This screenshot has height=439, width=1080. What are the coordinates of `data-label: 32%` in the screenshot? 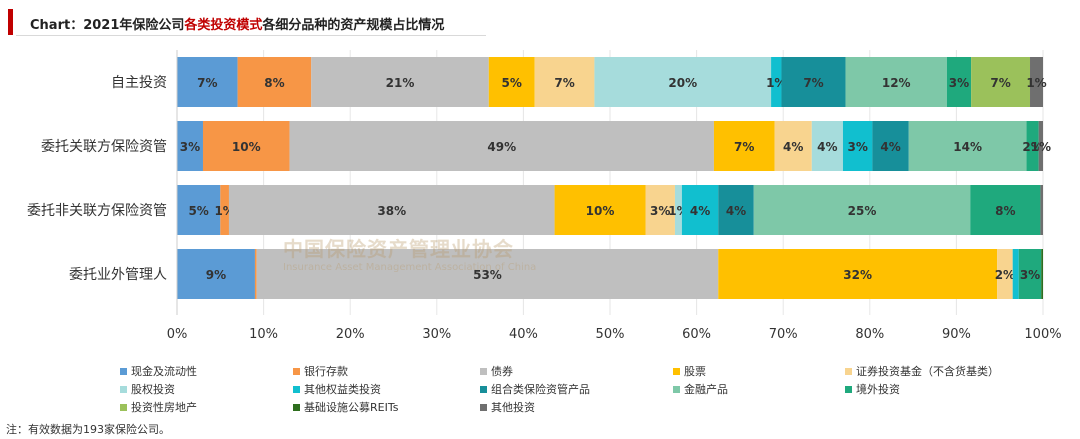 It's located at (857, 275).